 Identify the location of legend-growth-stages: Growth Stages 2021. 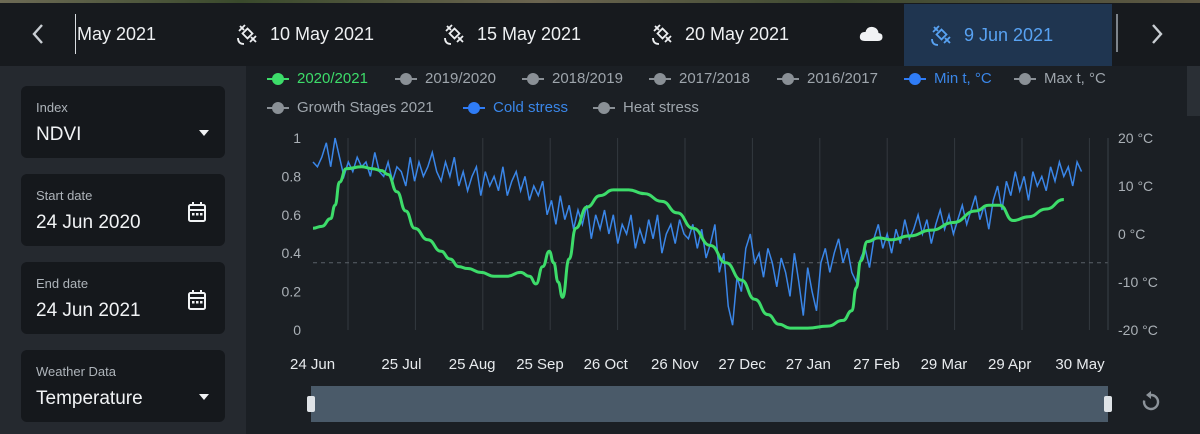
(350, 107).